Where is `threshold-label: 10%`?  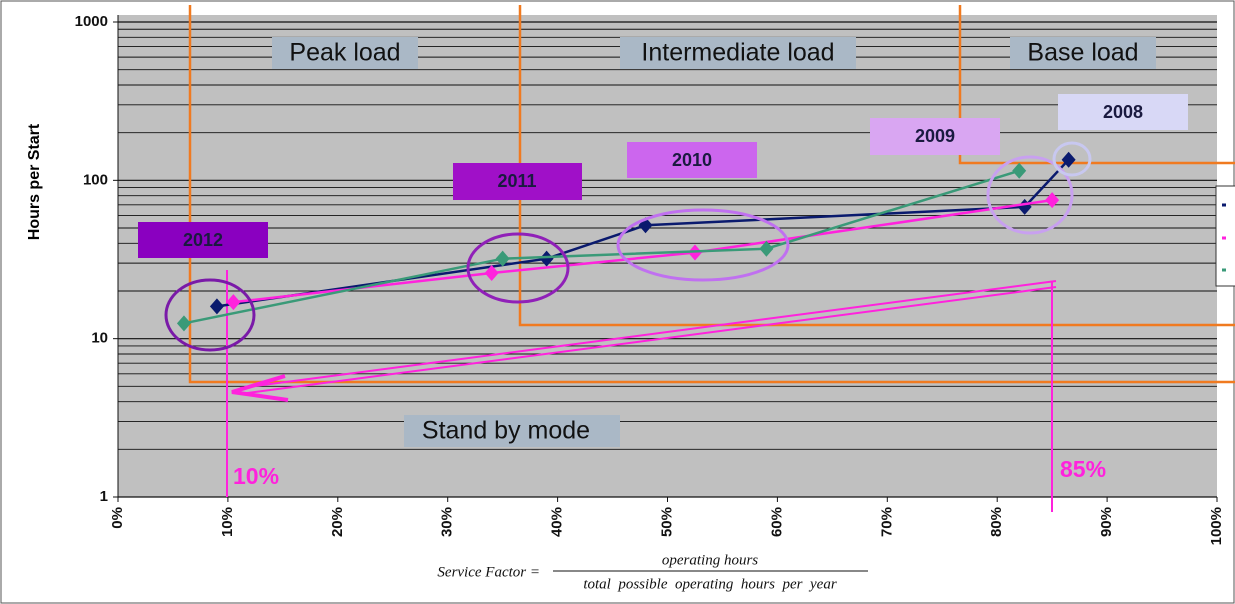 threshold-label: 10% is located at coordinates (256, 476).